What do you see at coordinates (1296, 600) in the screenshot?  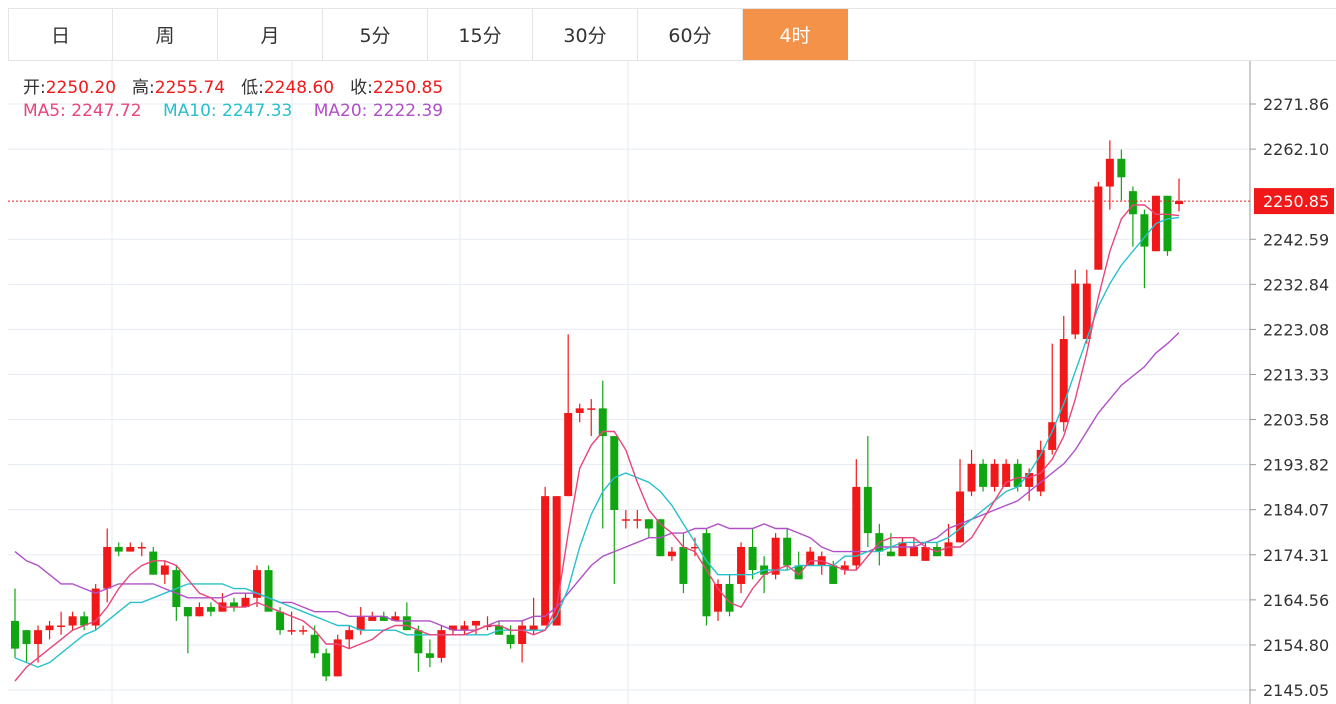 I see `y-tick-label: 2164.56` at bounding box center [1296, 600].